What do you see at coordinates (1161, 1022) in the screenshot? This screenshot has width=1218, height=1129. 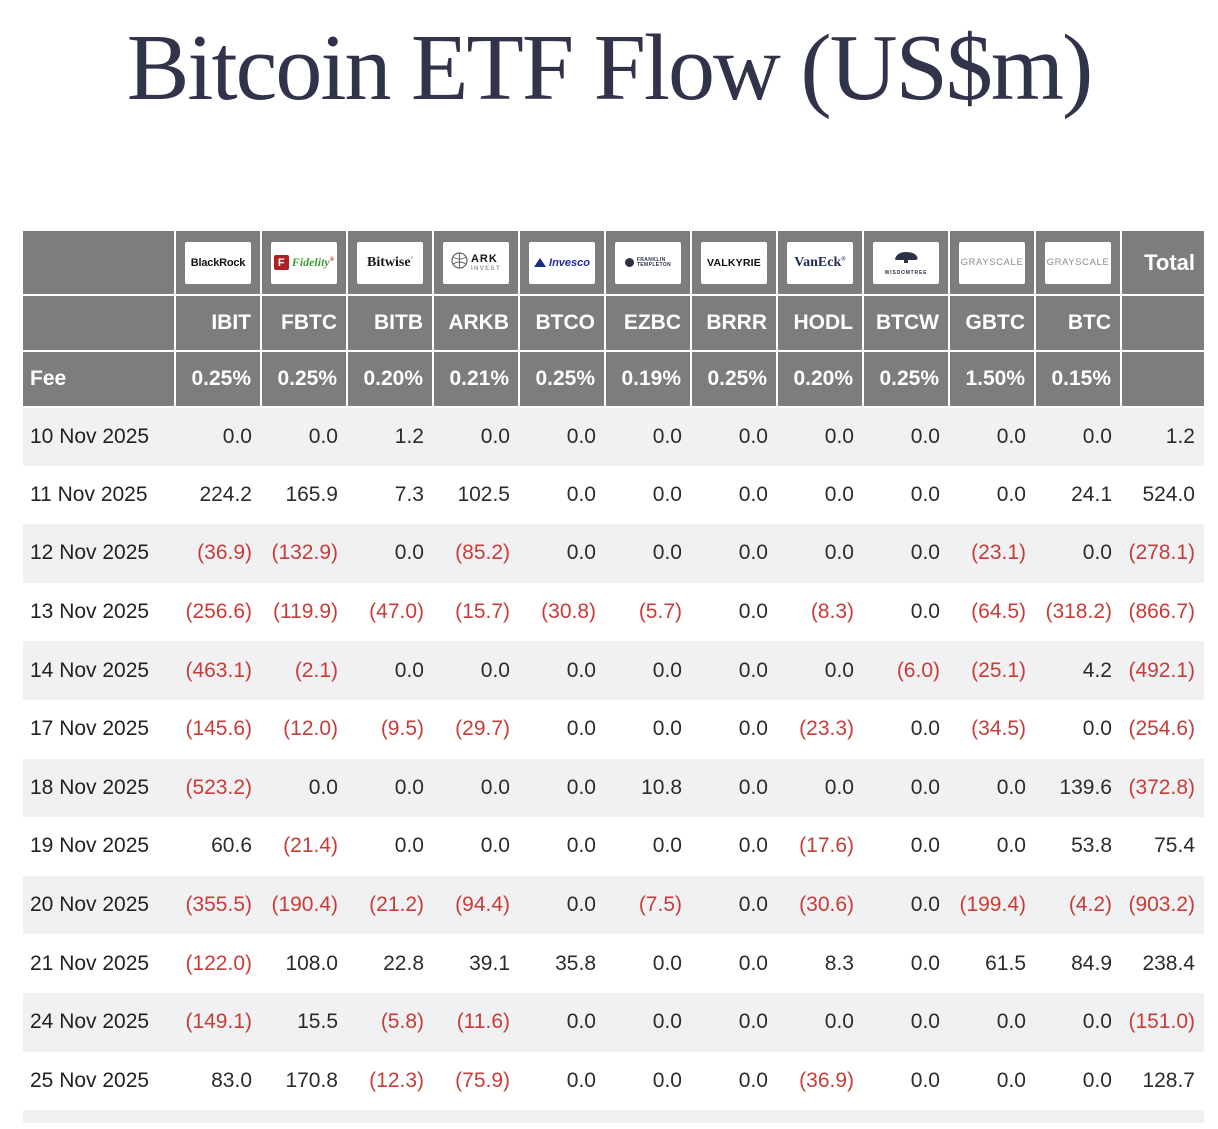 I see `total-cell: (151.0)` at bounding box center [1161, 1022].